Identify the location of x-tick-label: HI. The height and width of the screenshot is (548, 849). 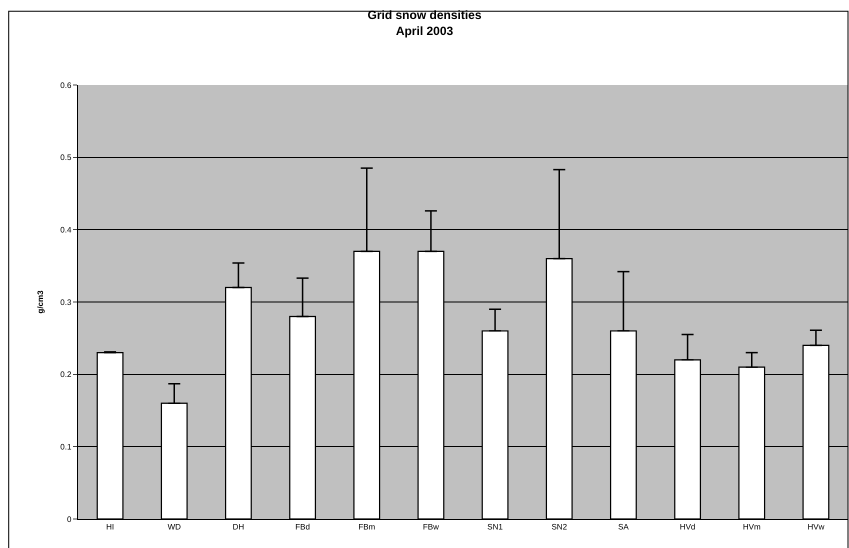
(110, 527).